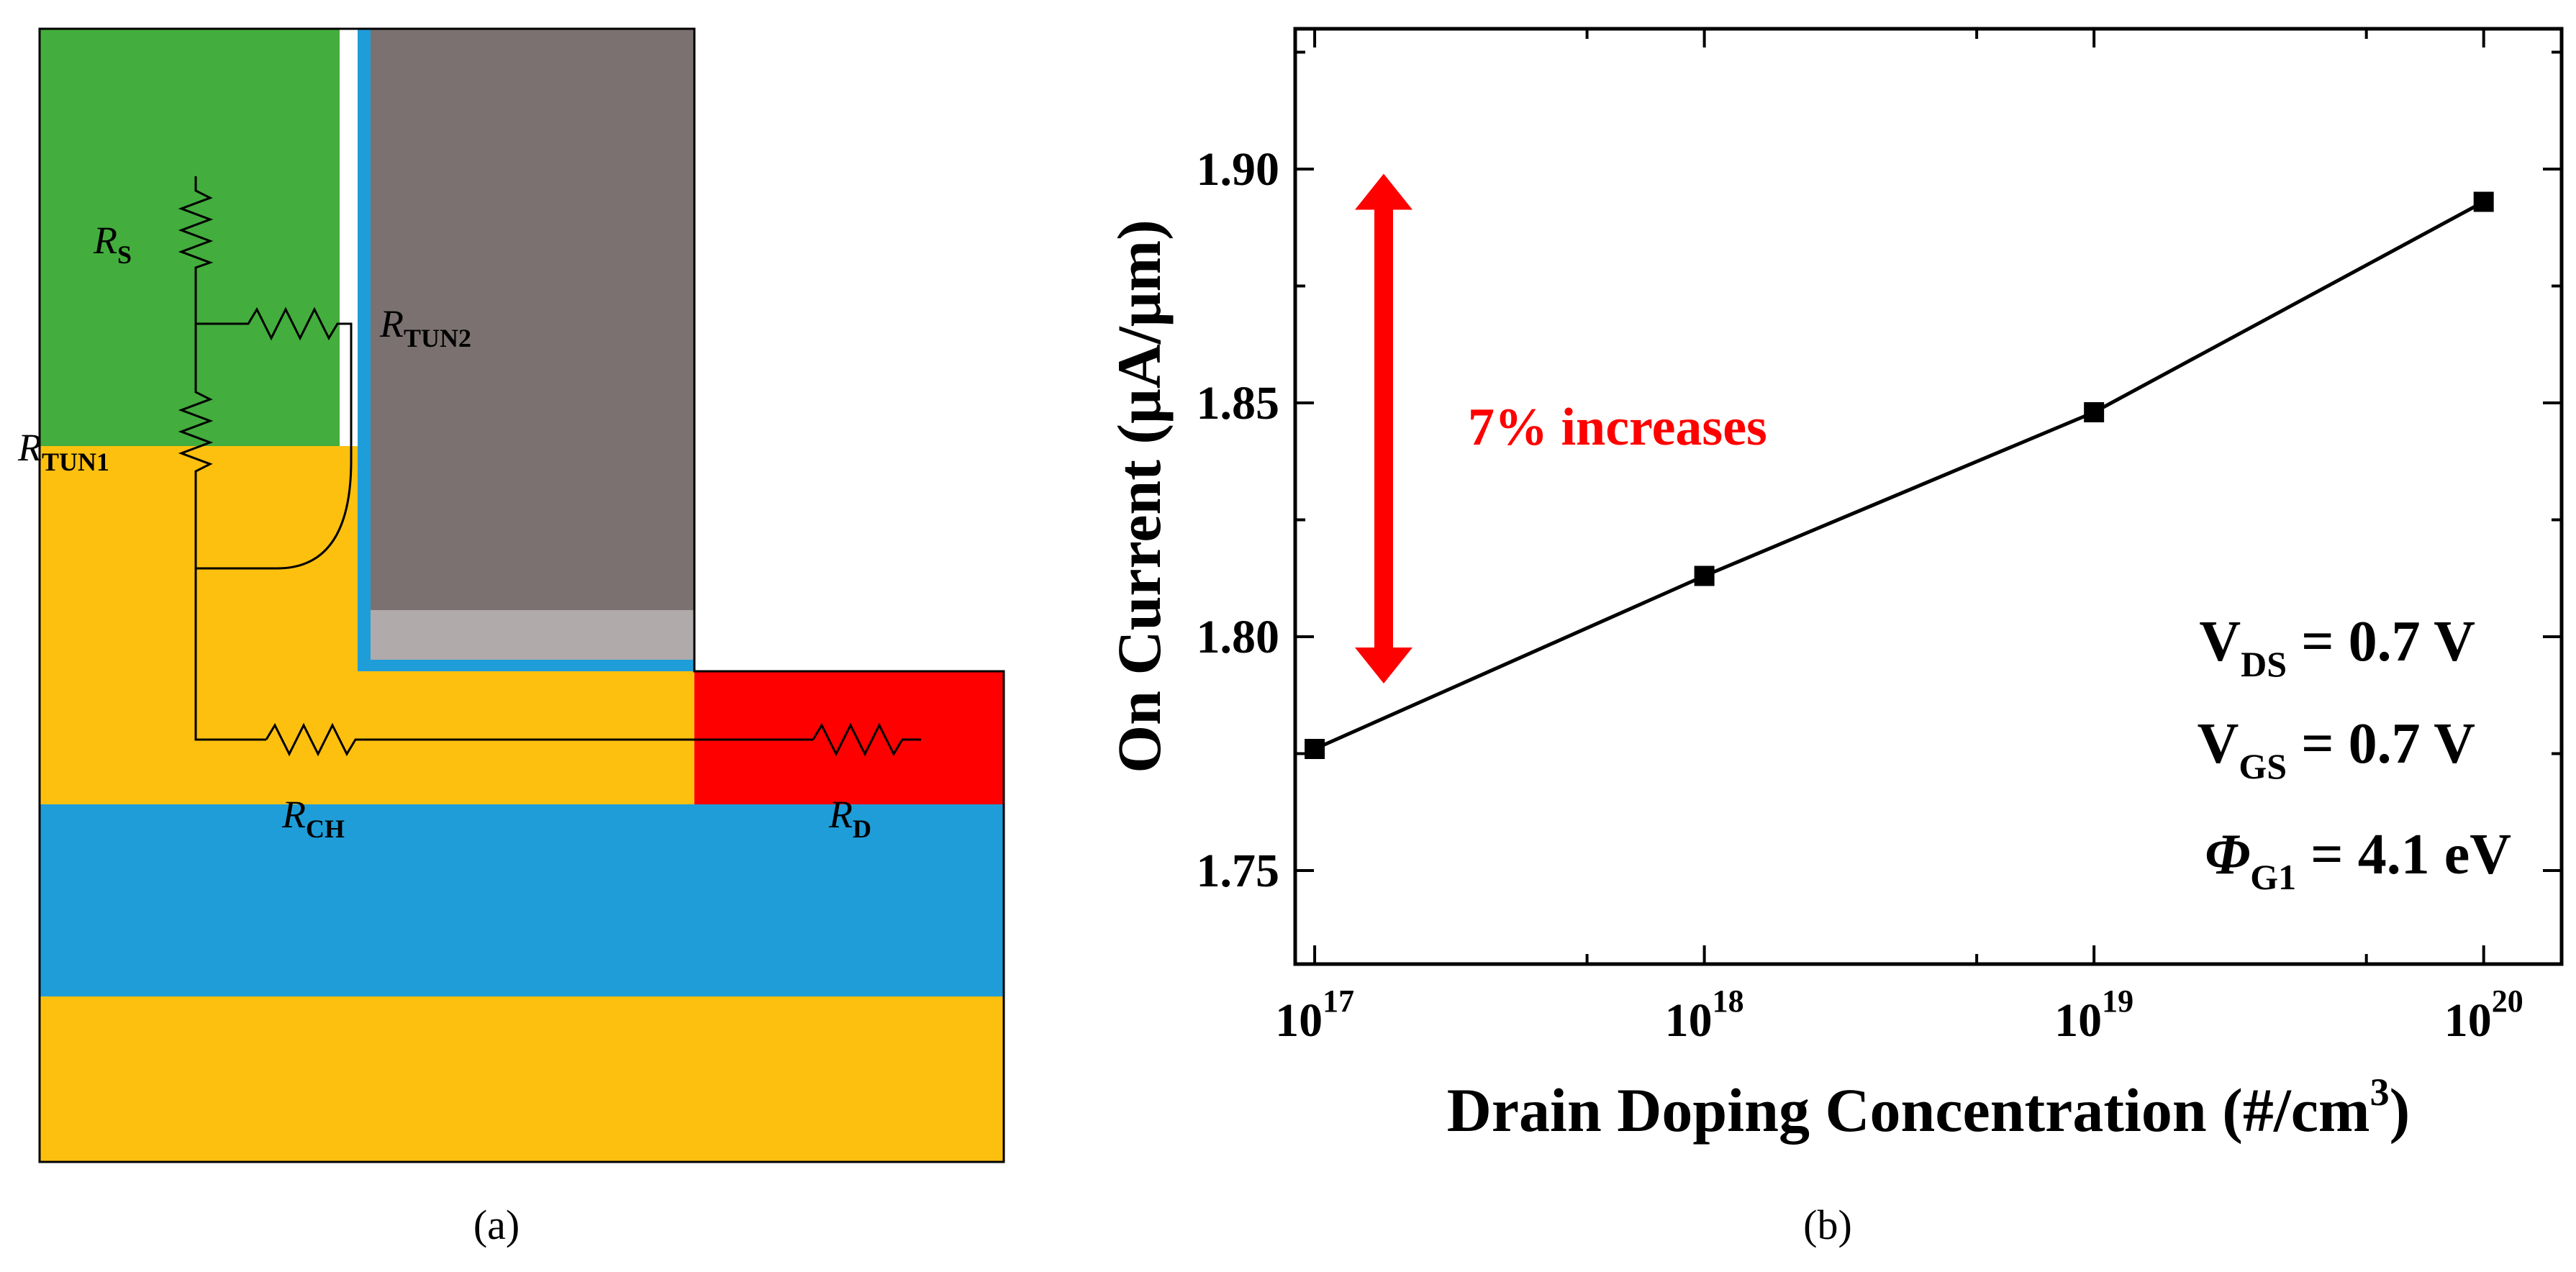  Describe the element at coordinates (2381, 641) in the screenshot. I see `condition-vds-rest: = 0.7 V` at that location.